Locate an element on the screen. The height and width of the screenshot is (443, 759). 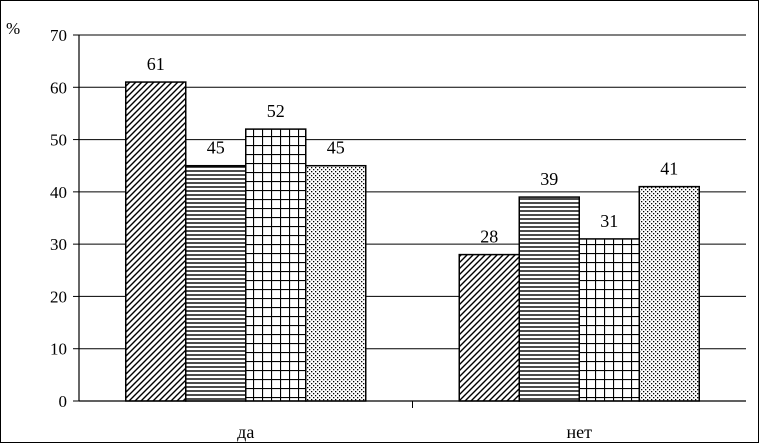
y-tick-label: 50 is located at coordinates (58, 140).